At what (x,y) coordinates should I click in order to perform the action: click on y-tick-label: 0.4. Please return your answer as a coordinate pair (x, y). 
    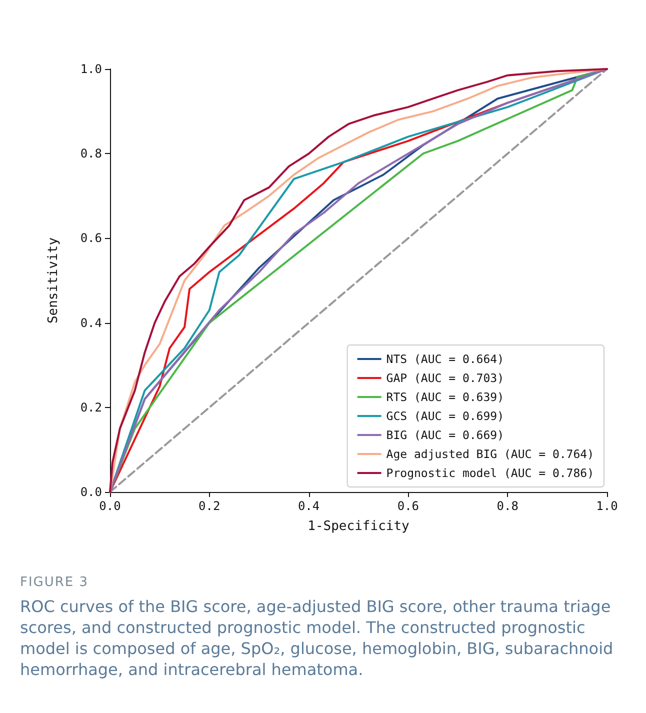
    Looking at the image, I should click on (91, 323).